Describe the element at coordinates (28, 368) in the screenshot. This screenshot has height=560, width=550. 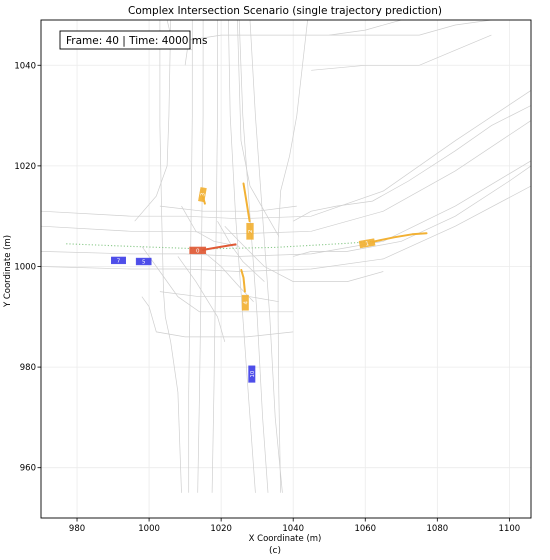
I see `y-tick-label: 980` at that location.